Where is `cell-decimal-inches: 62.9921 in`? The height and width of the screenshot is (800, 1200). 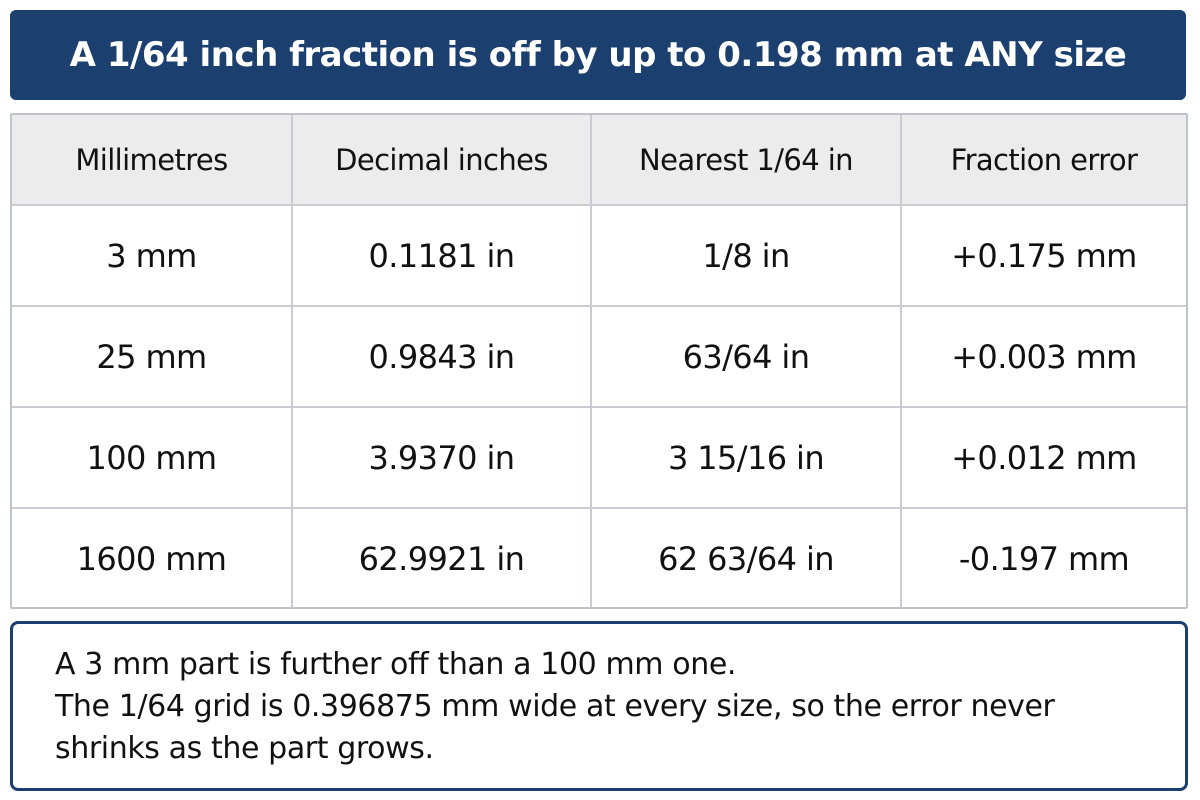
cell-decimal-inches: 62.9921 in is located at coordinates (441, 557).